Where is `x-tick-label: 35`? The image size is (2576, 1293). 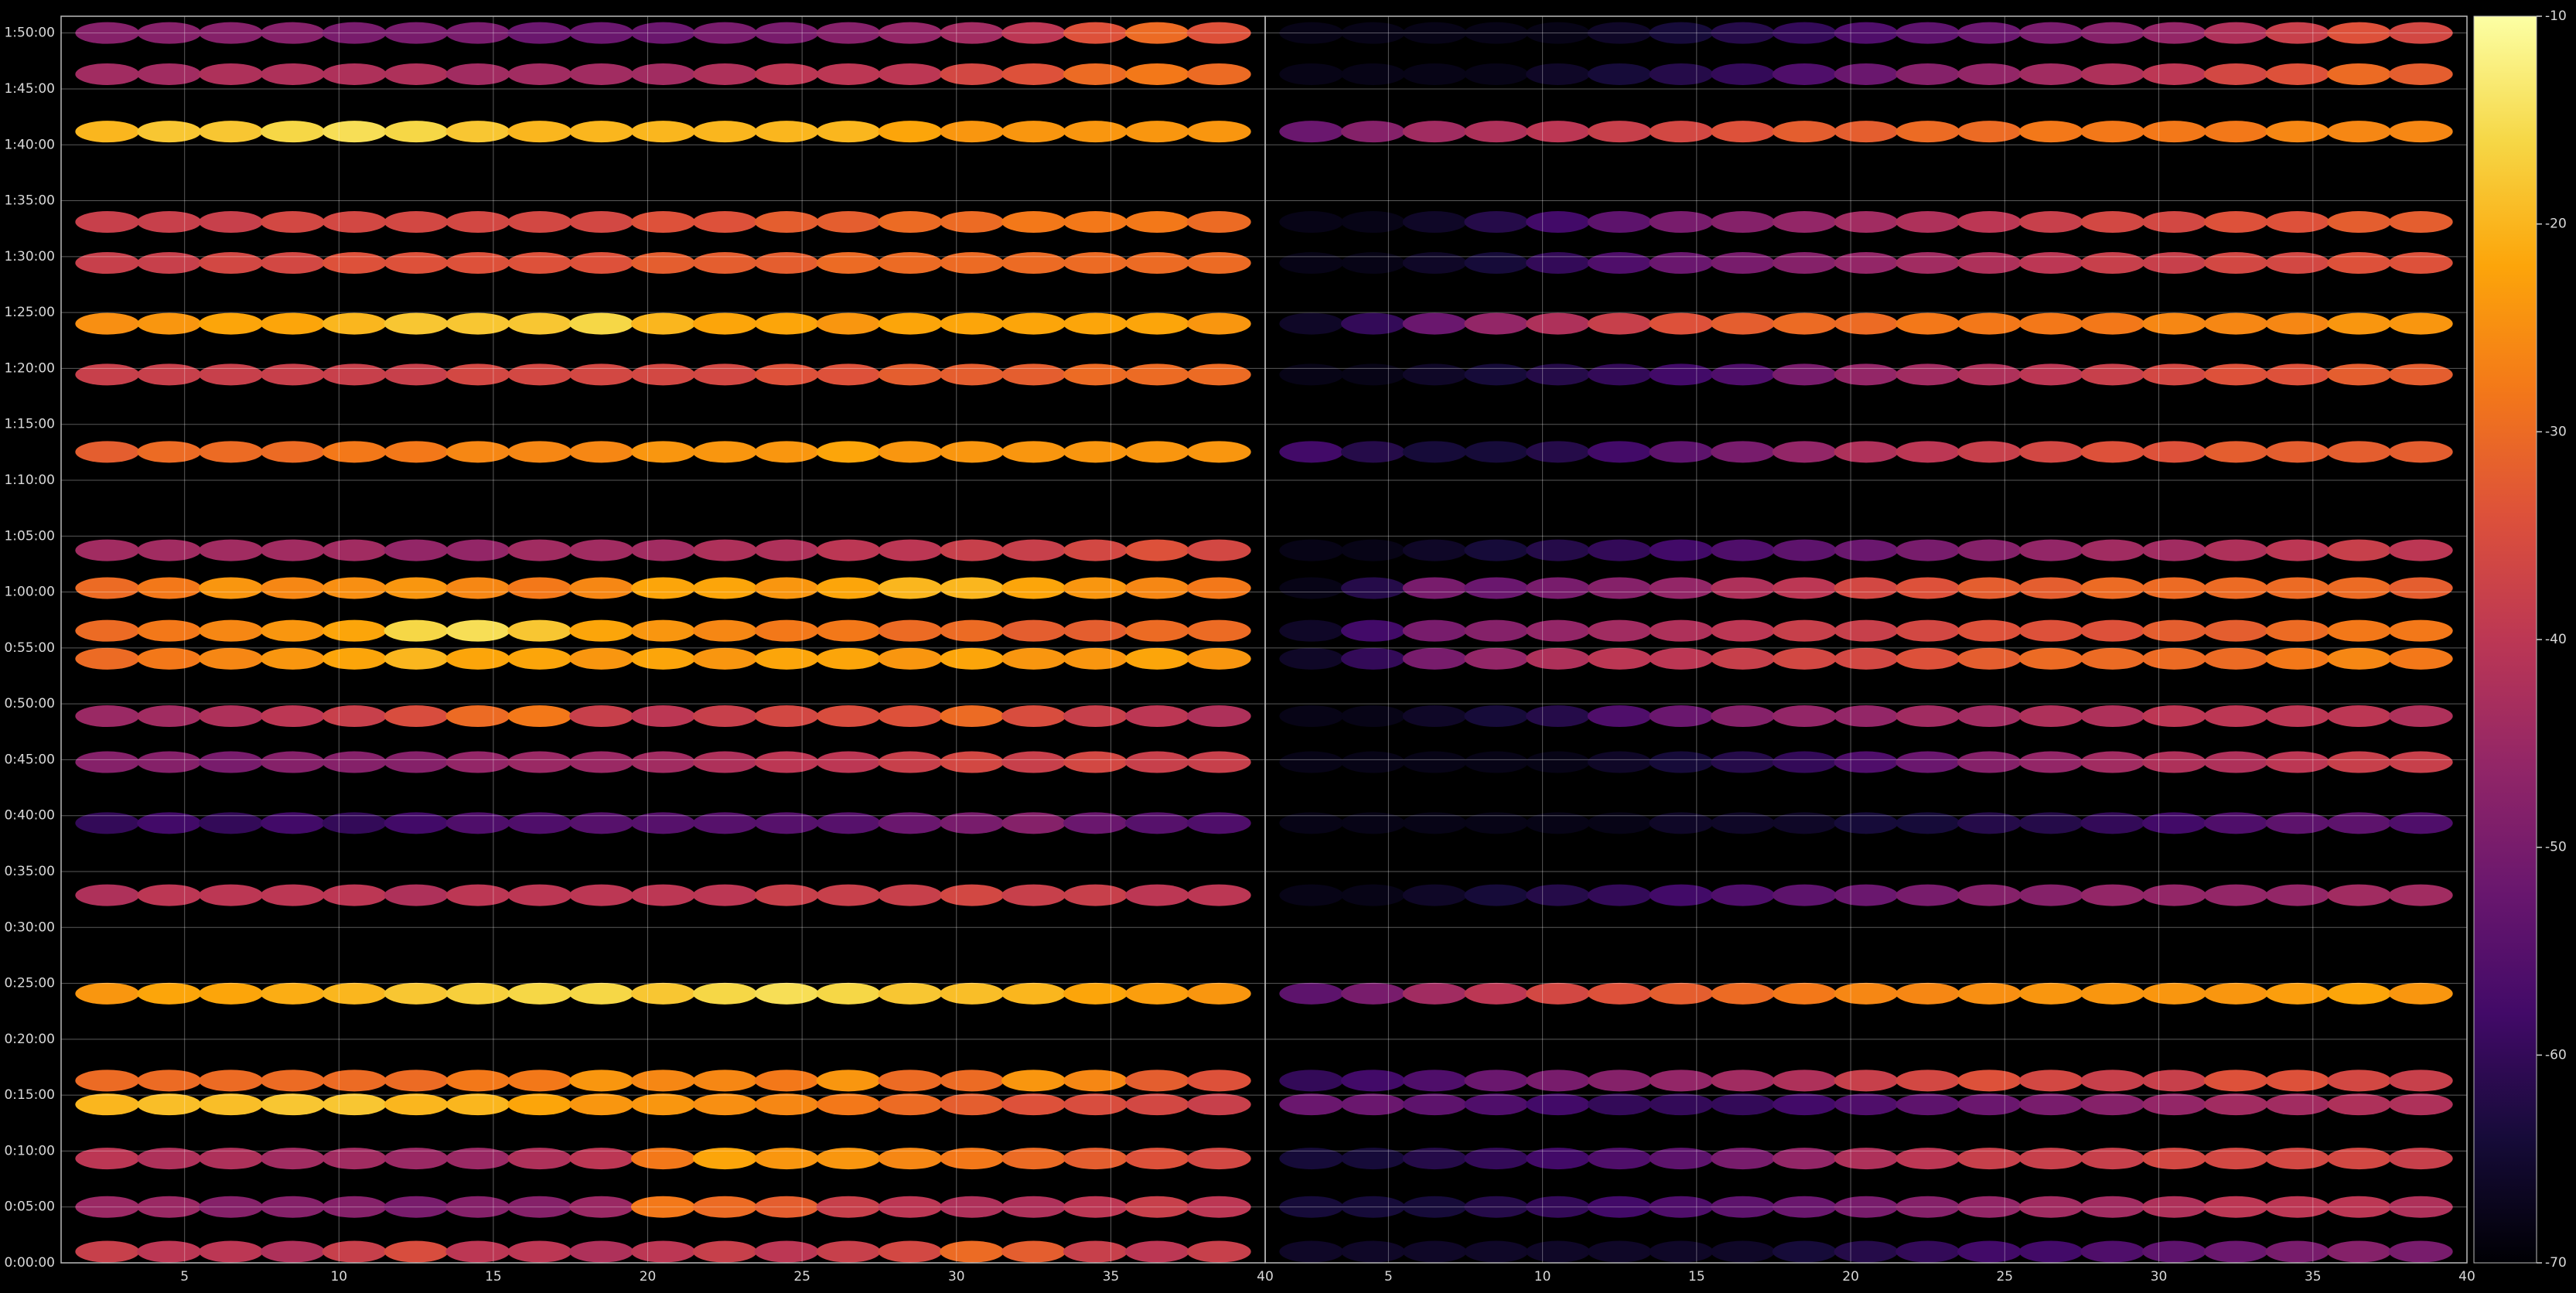 x-tick-label: 35 is located at coordinates (2314, 1276).